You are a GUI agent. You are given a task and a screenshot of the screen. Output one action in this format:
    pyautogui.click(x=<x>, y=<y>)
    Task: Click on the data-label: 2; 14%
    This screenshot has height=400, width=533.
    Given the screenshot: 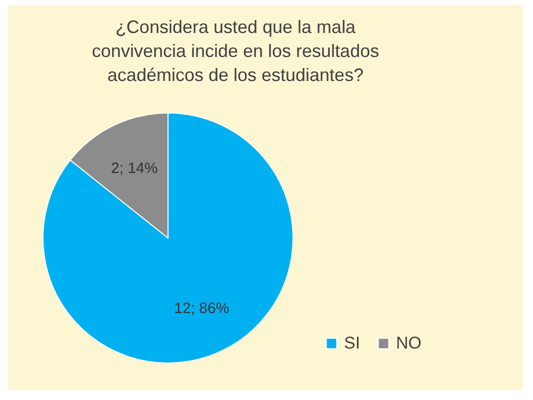 What is the action you would take?
    pyautogui.click(x=134, y=169)
    